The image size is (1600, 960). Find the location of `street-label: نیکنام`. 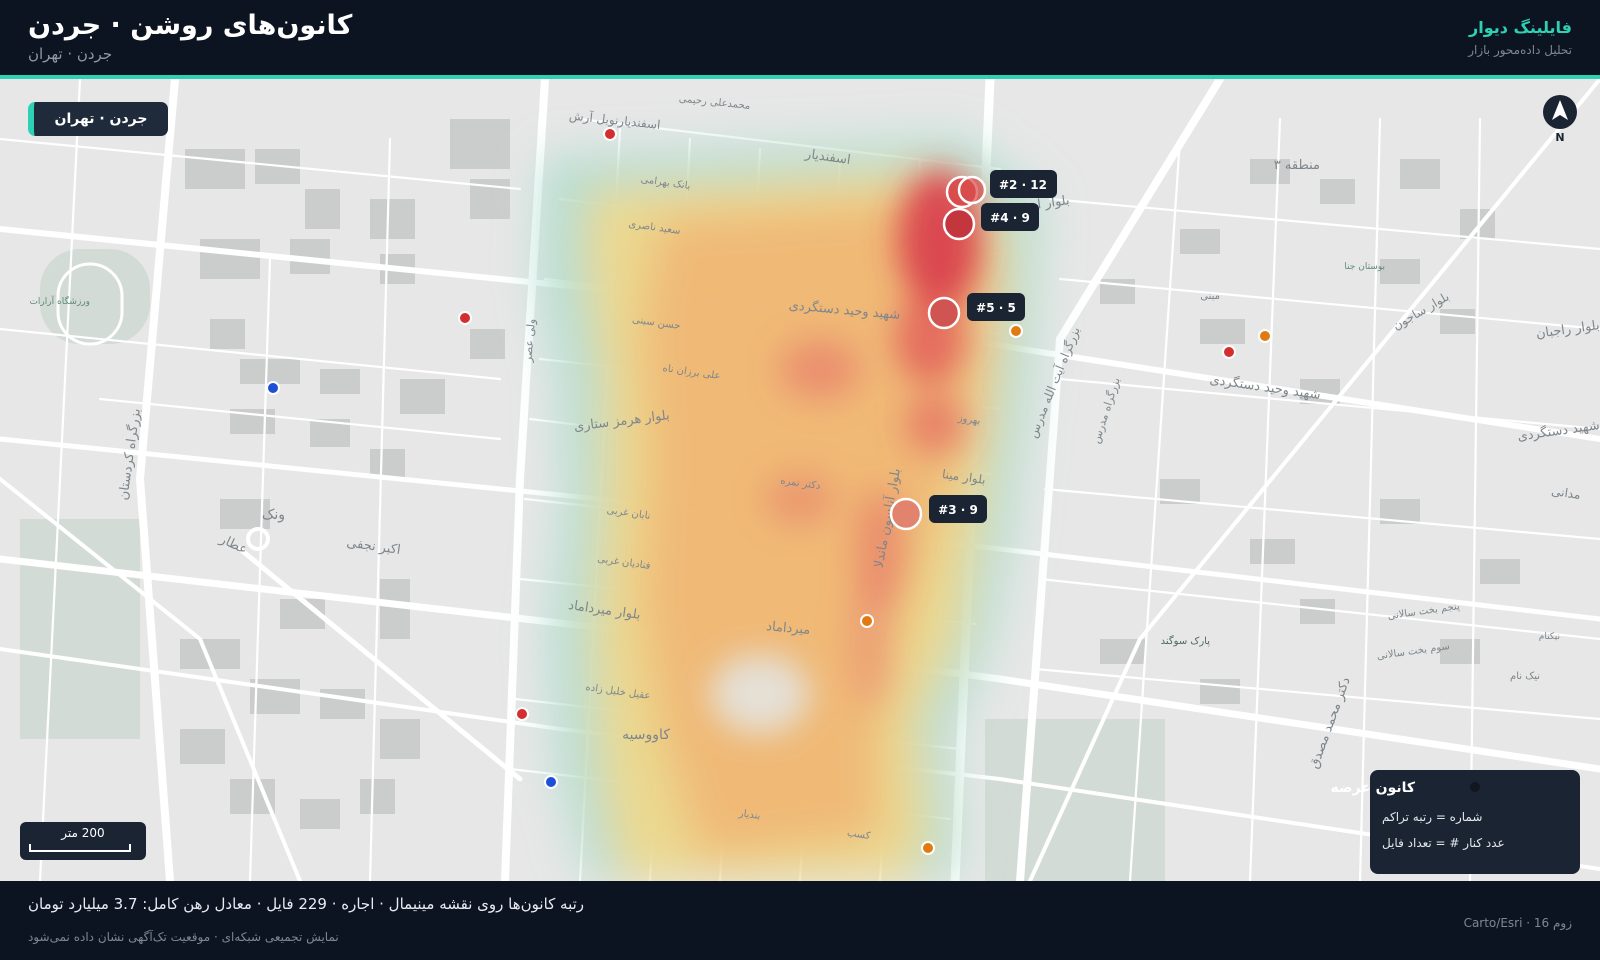

street-label: نیکنام is located at coordinates (1549, 637).